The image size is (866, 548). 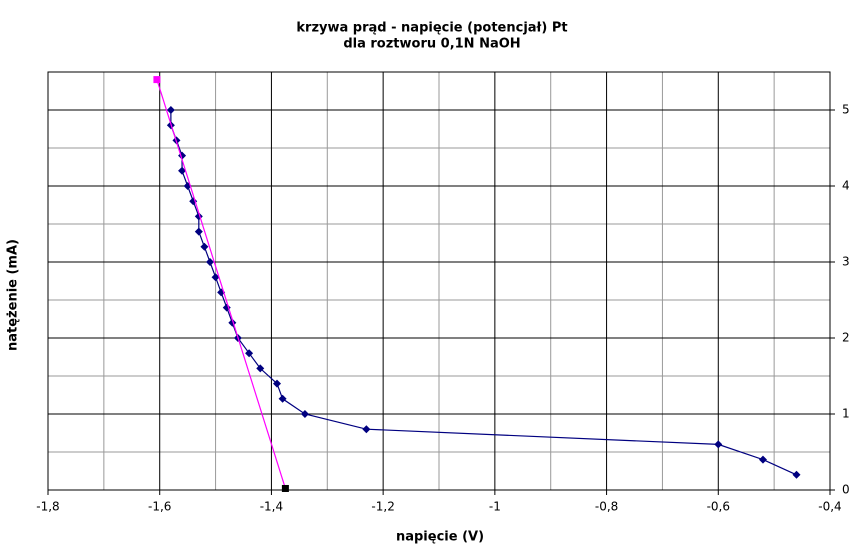 I want to click on x-axis-label: napięcie (V), so click(x=440, y=537).